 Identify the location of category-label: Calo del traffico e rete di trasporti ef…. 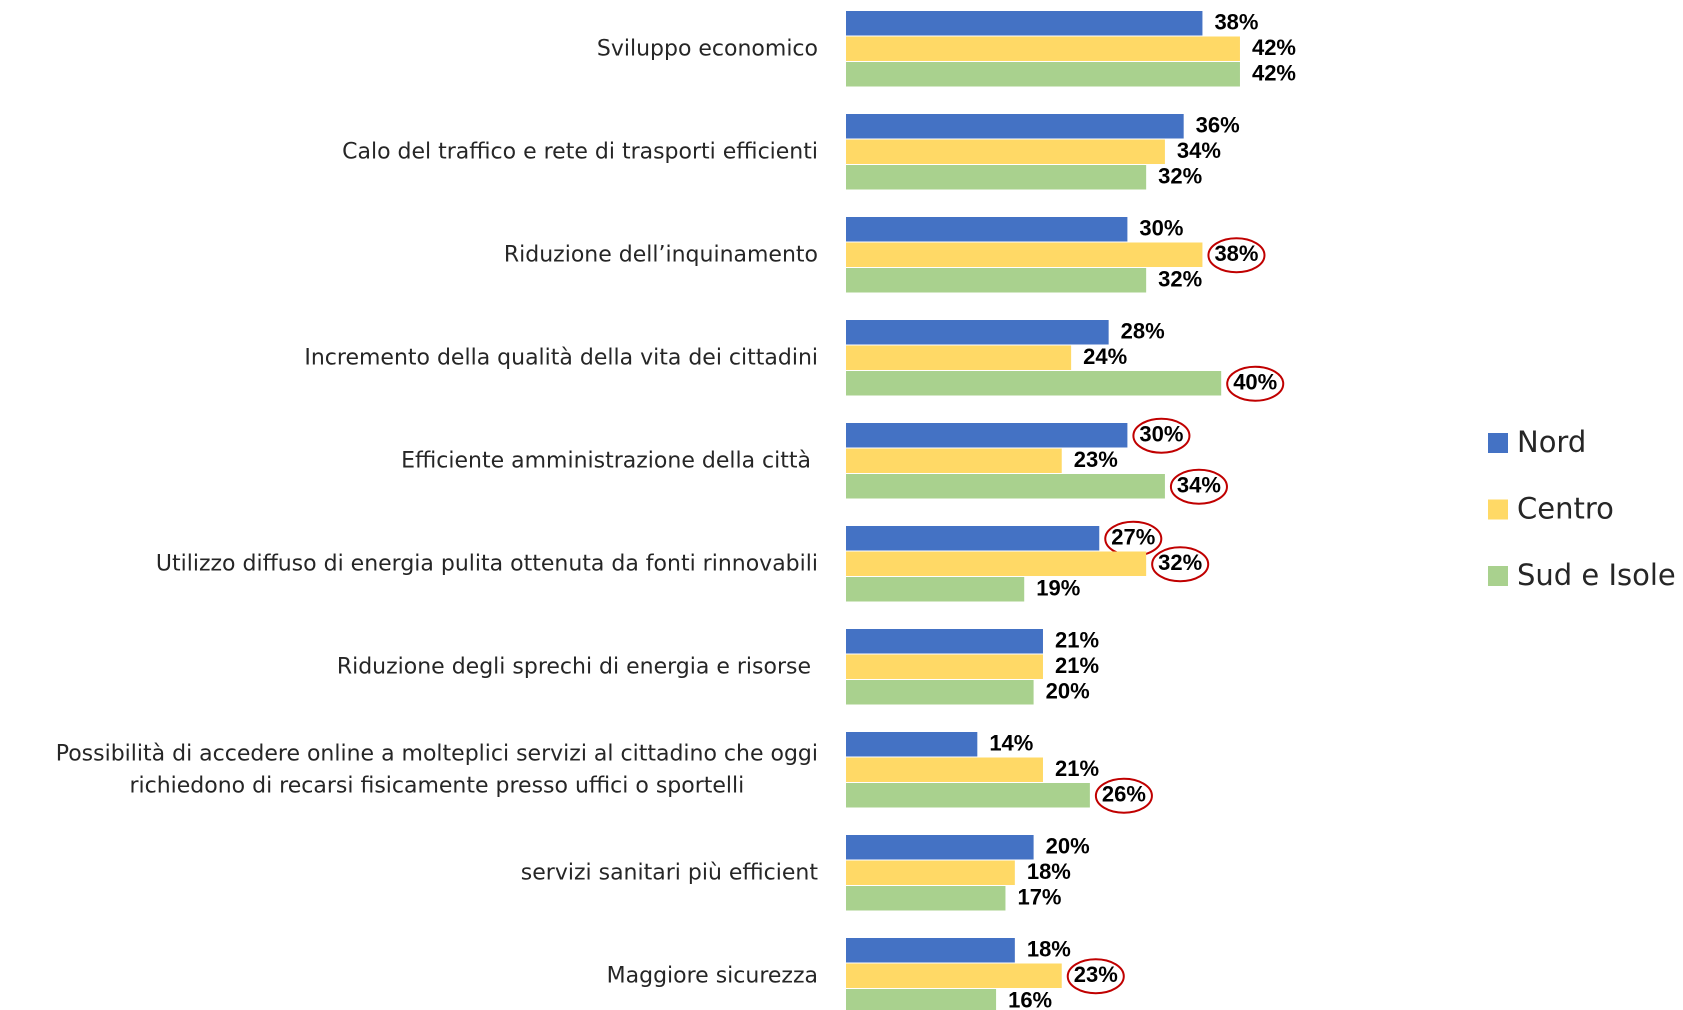
(580, 151).